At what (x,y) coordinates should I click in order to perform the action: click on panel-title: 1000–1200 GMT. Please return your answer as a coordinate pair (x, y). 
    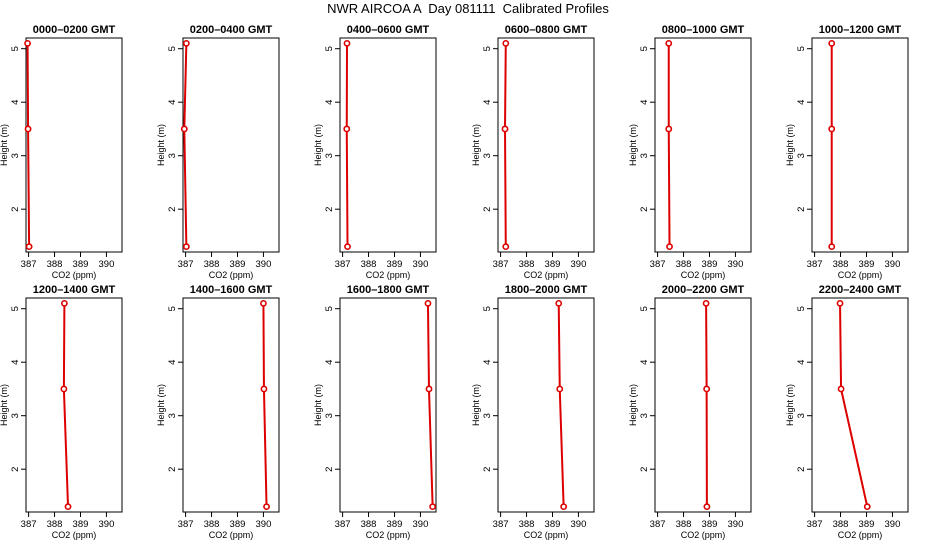
    Looking at the image, I should click on (860, 30).